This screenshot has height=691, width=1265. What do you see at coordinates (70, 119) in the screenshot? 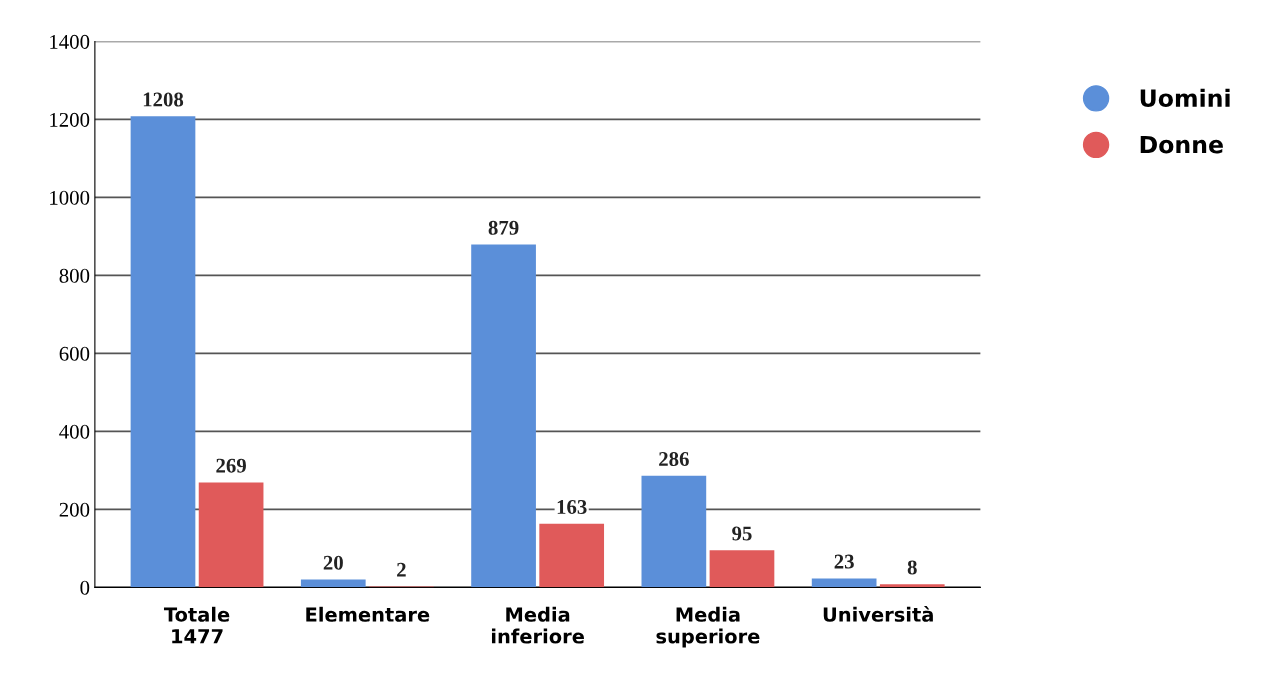
I see `y-tick-label: 1200` at bounding box center [70, 119].